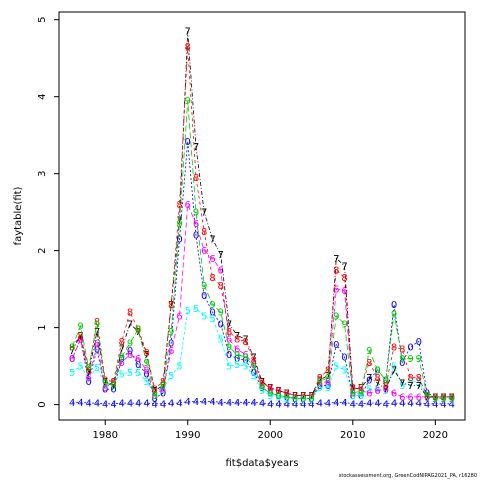  What do you see at coordinates (262, 463) in the screenshot?
I see `x-axis-title: fit$data$years` at bounding box center [262, 463].